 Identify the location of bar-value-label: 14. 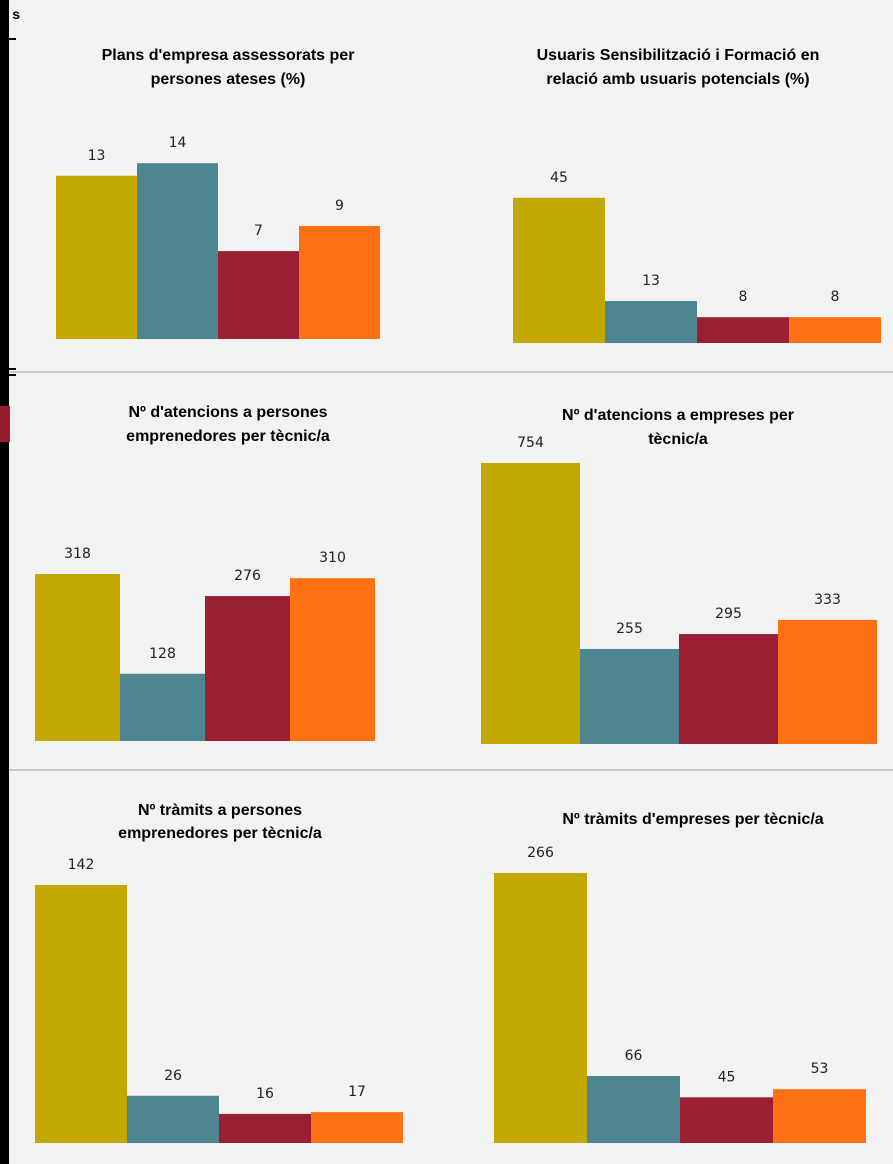
(178, 143).